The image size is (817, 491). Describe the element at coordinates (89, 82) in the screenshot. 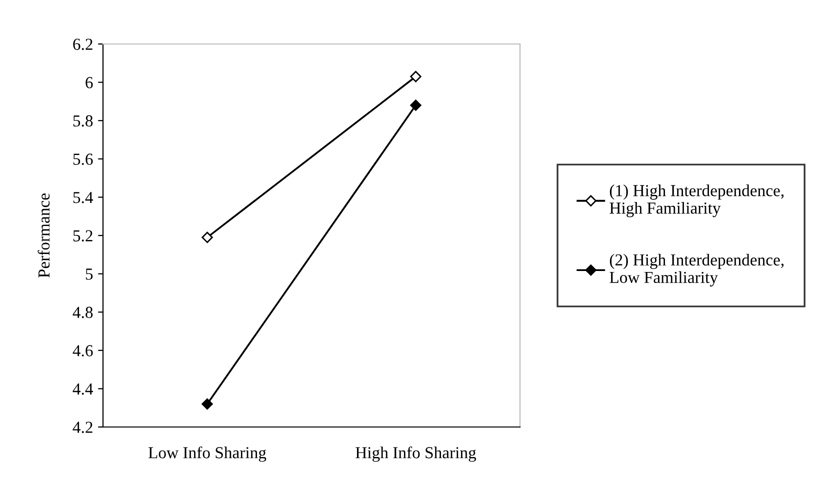

I see `y-tick-label: 6` at that location.